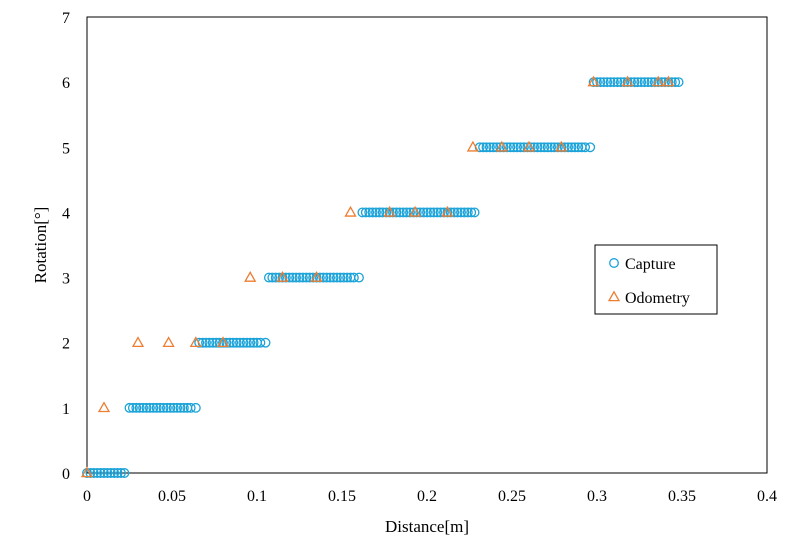 Image resolution: width=795 pixels, height=550 pixels. I want to click on legend-triangle-marker, so click(614, 296).